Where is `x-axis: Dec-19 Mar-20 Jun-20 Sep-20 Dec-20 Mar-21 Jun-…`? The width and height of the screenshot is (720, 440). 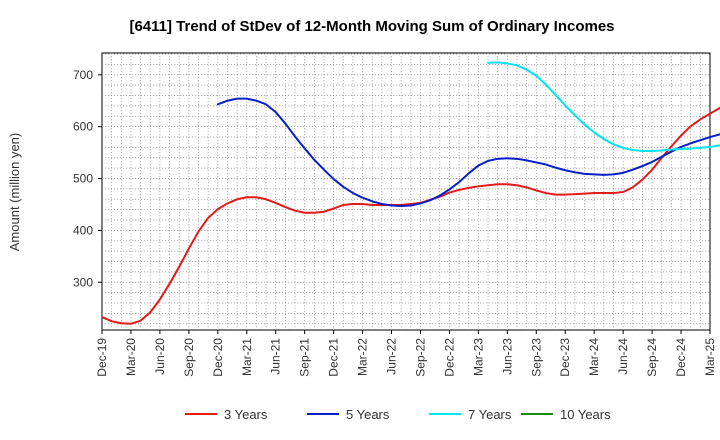 x-axis: Dec-19 Mar-20 Jun-20 Sep-20 Dec-20 Mar-21 Jun-… is located at coordinates (406, 353).